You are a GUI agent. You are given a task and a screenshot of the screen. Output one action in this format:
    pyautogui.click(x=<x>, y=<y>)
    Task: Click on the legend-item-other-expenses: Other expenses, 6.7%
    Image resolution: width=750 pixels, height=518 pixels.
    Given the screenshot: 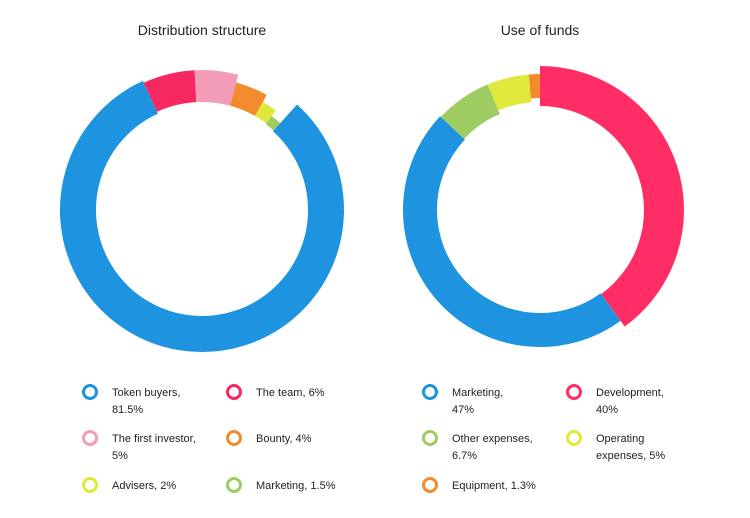 What is the action you would take?
    pyautogui.click(x=484, y=447)
    